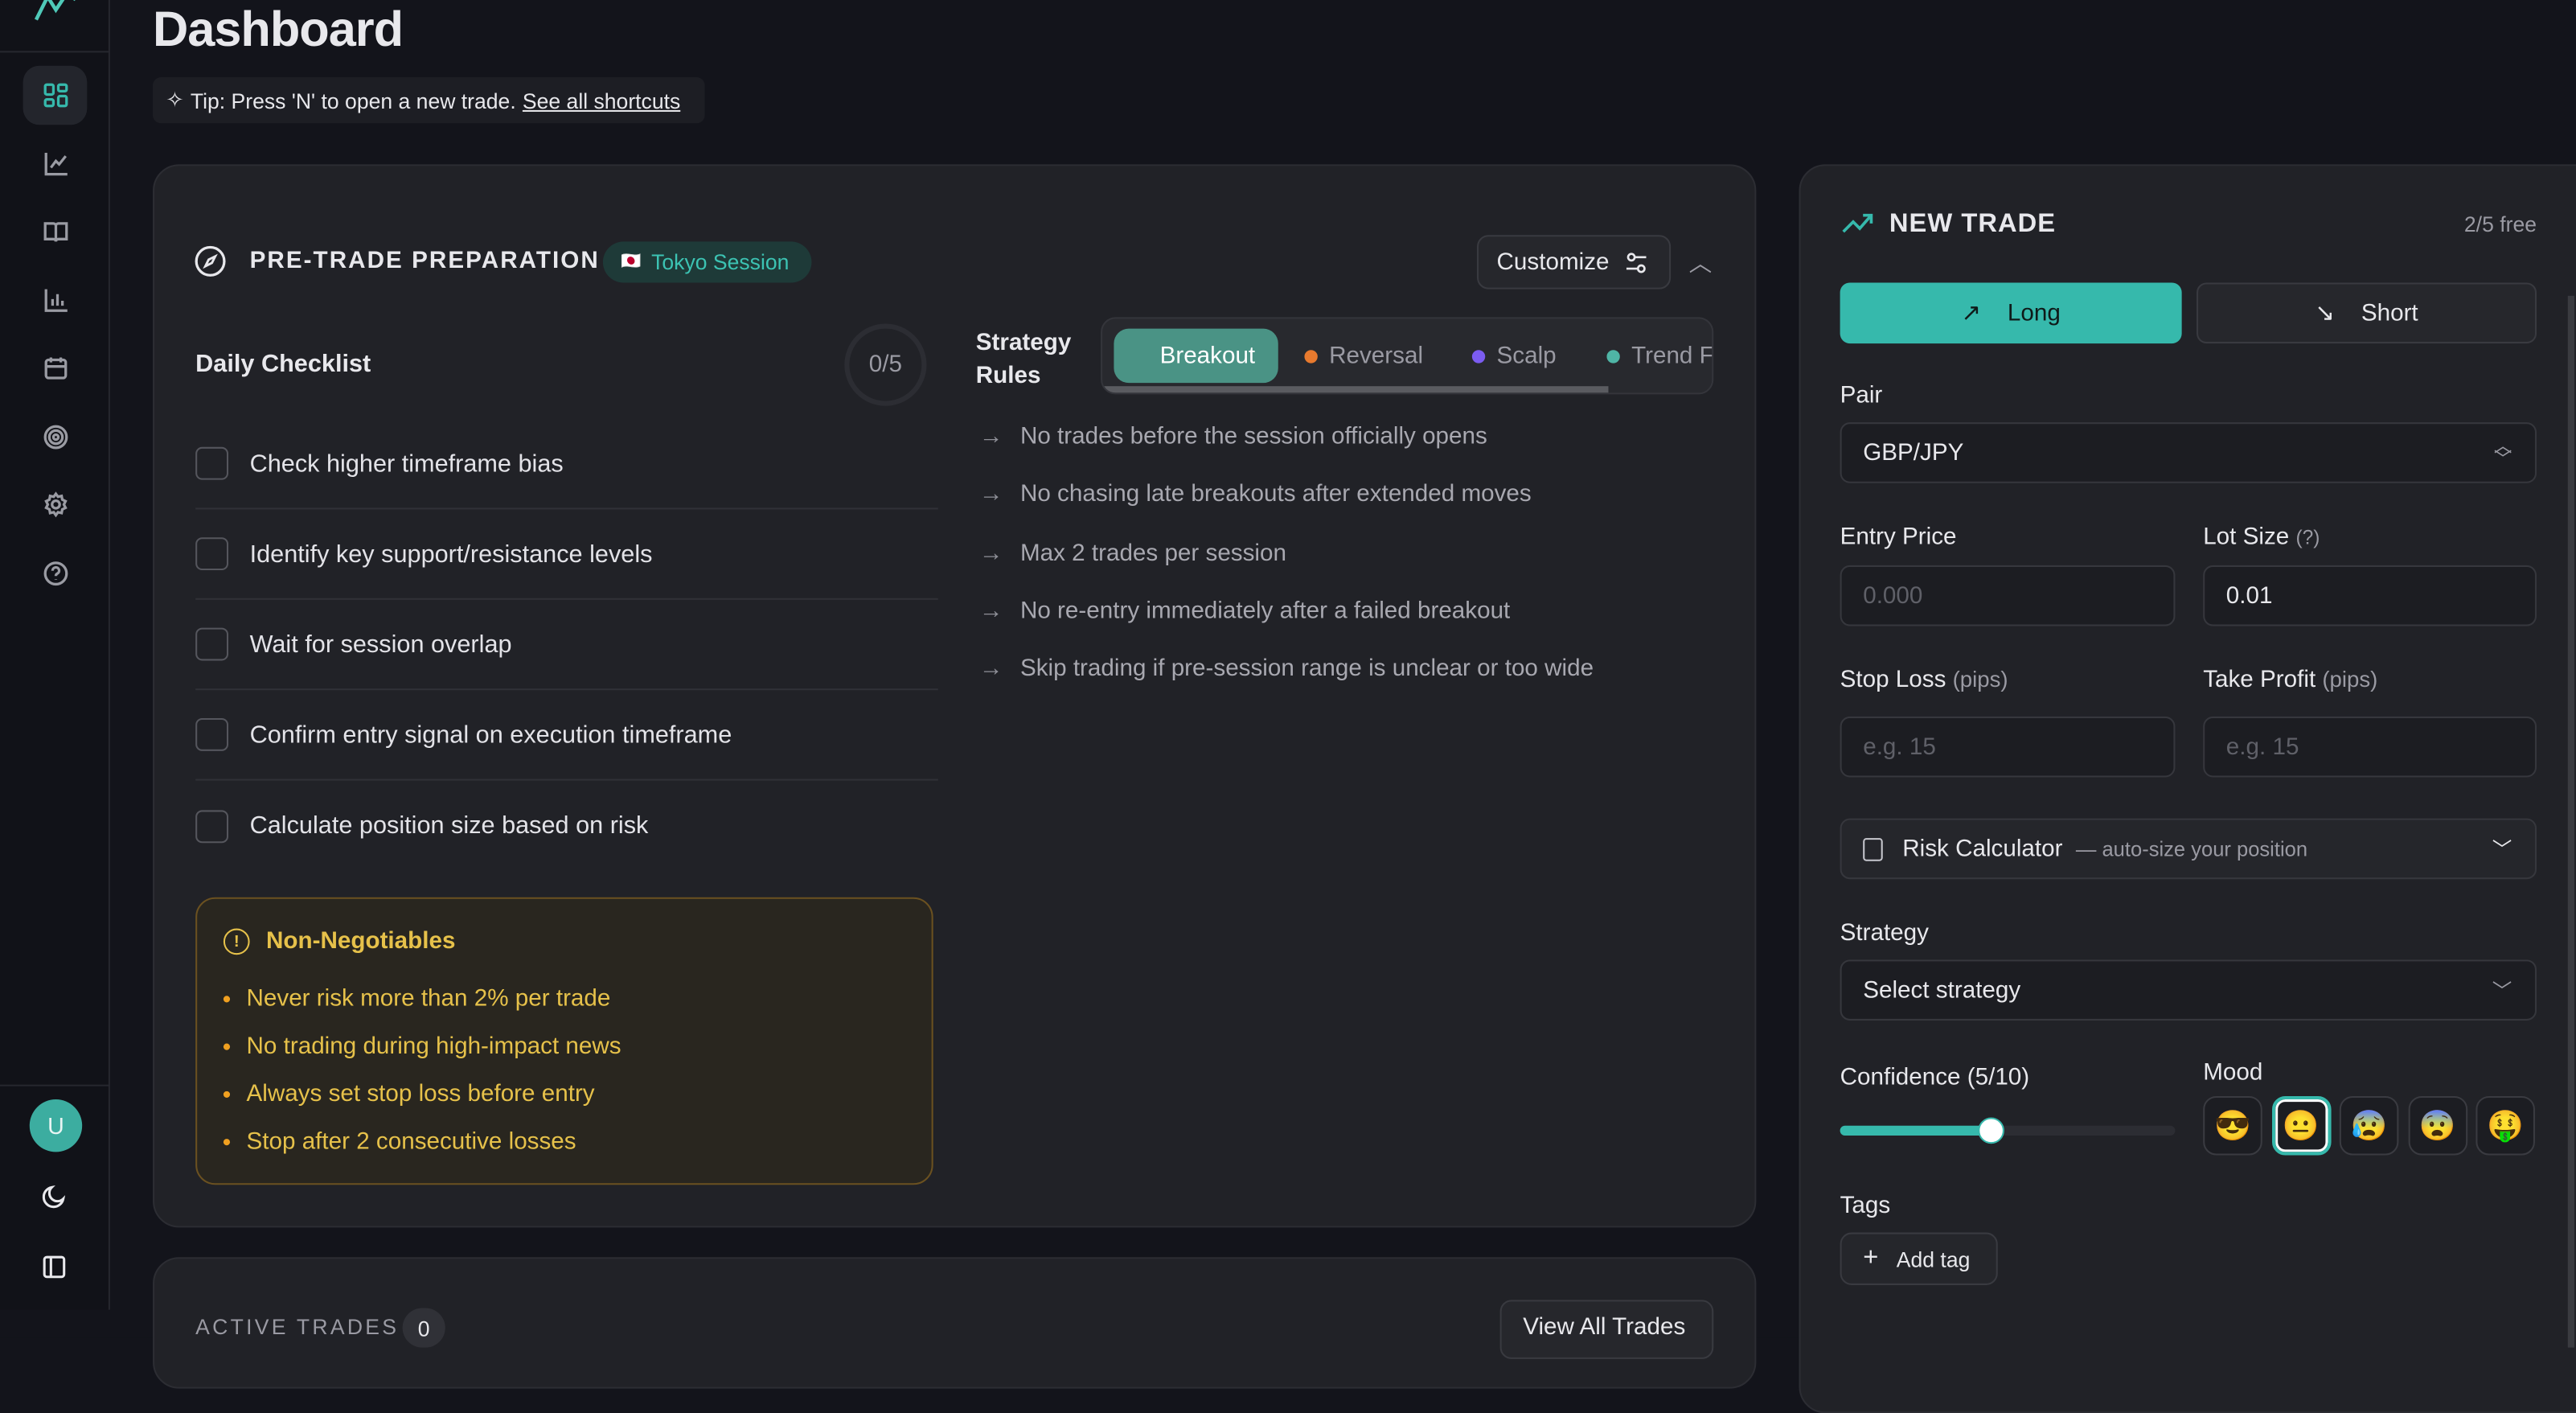  I want to click on flag-icon: 🇯🇵, so click(631, 262).